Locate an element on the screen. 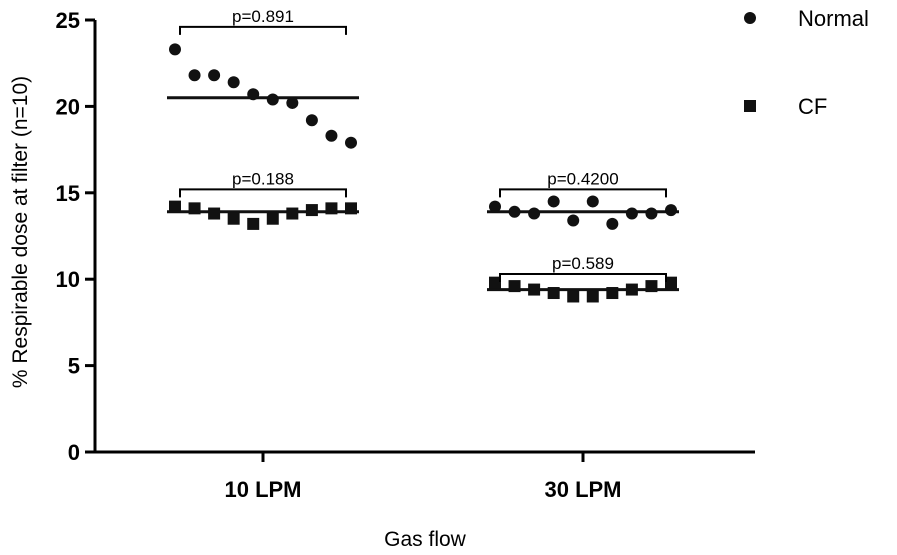 This screenshot has height=555, width=897. legend-marker-square is located at coordinates (750, 106).